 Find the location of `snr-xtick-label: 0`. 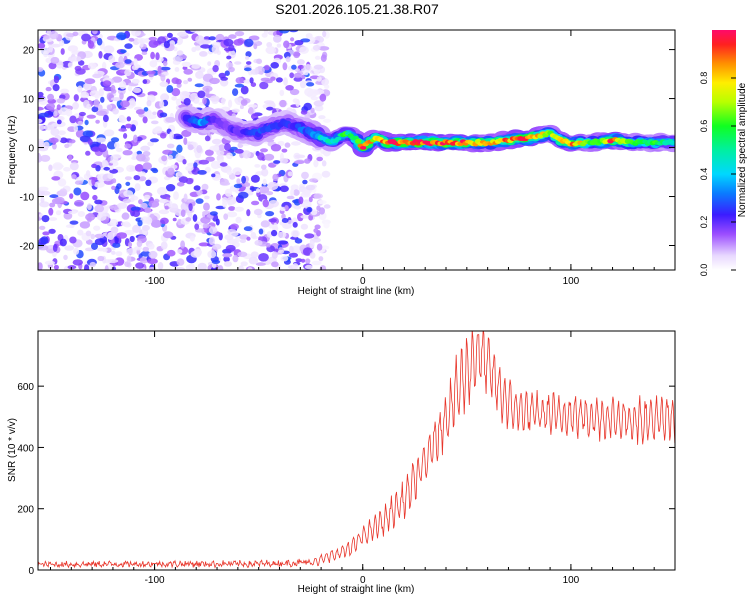

snr-xtick-label: 0 is located at coordinates (363, 580).